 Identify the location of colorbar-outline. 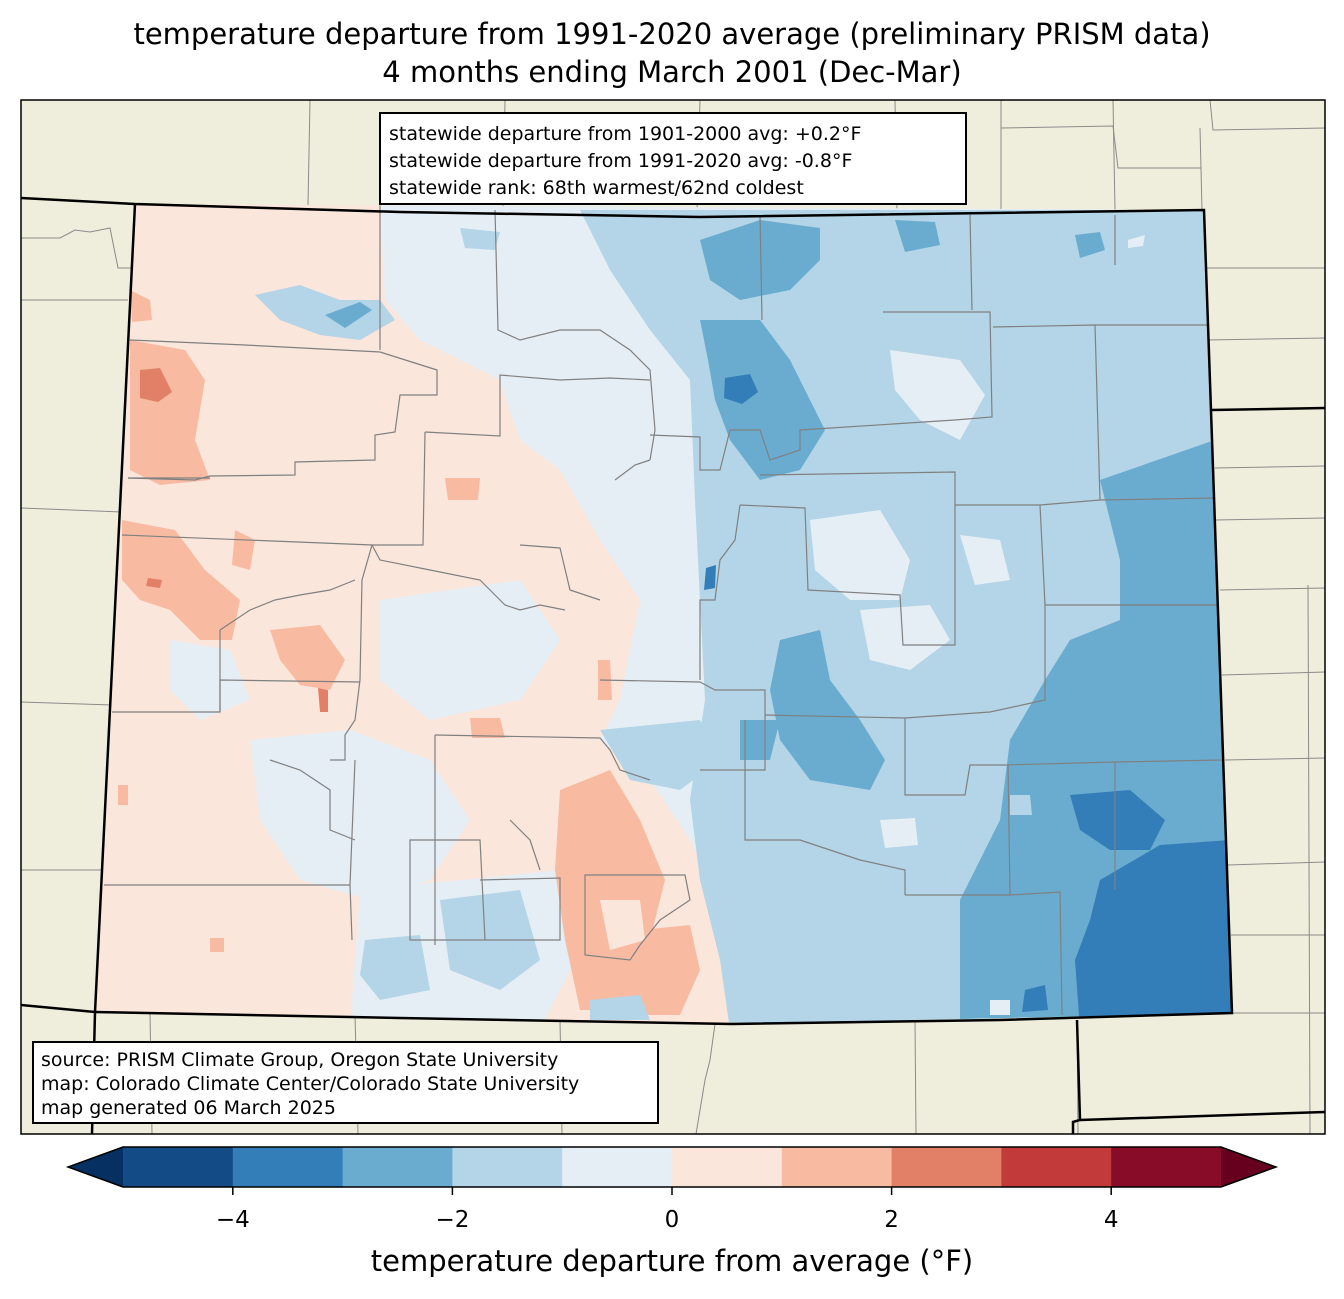
(672, 1167).